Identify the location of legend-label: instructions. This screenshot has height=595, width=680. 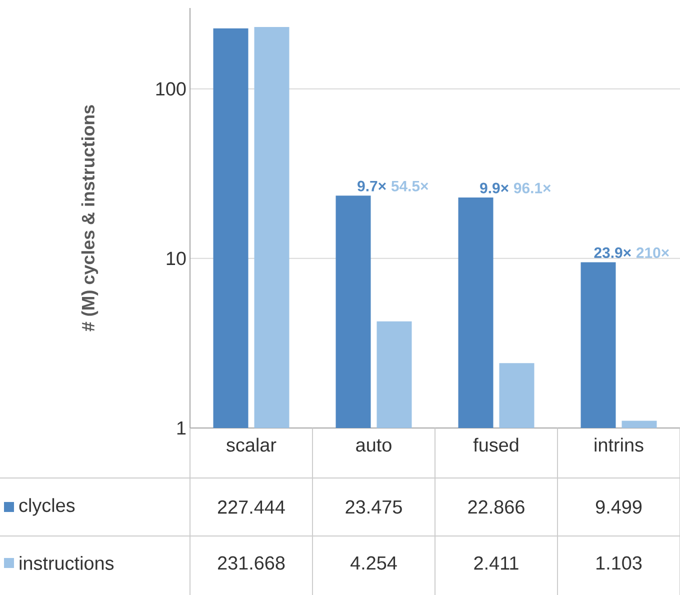
(67, 563).